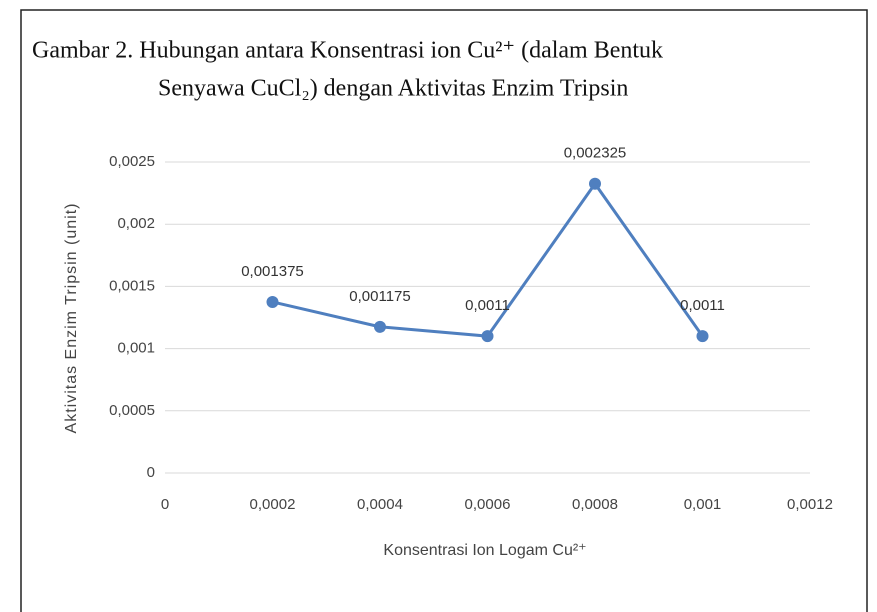  What do you see at coordinates (132, 410) in the screenshot?
I see `y-tick-label: 0,0005` at bounding box center [132, 410].